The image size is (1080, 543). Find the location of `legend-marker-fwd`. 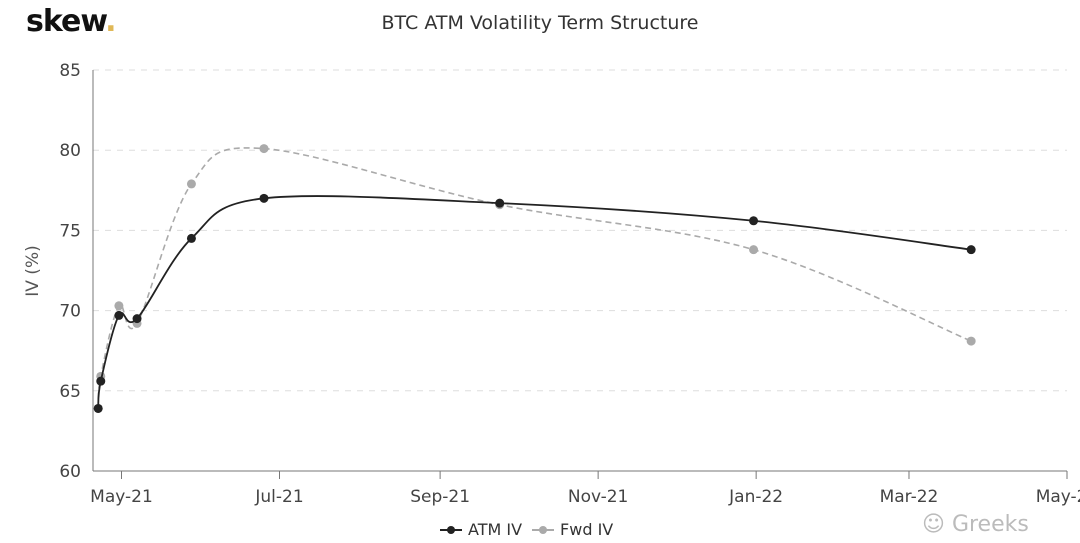

legend-marker-fwd is located at coordinates (543, 529).